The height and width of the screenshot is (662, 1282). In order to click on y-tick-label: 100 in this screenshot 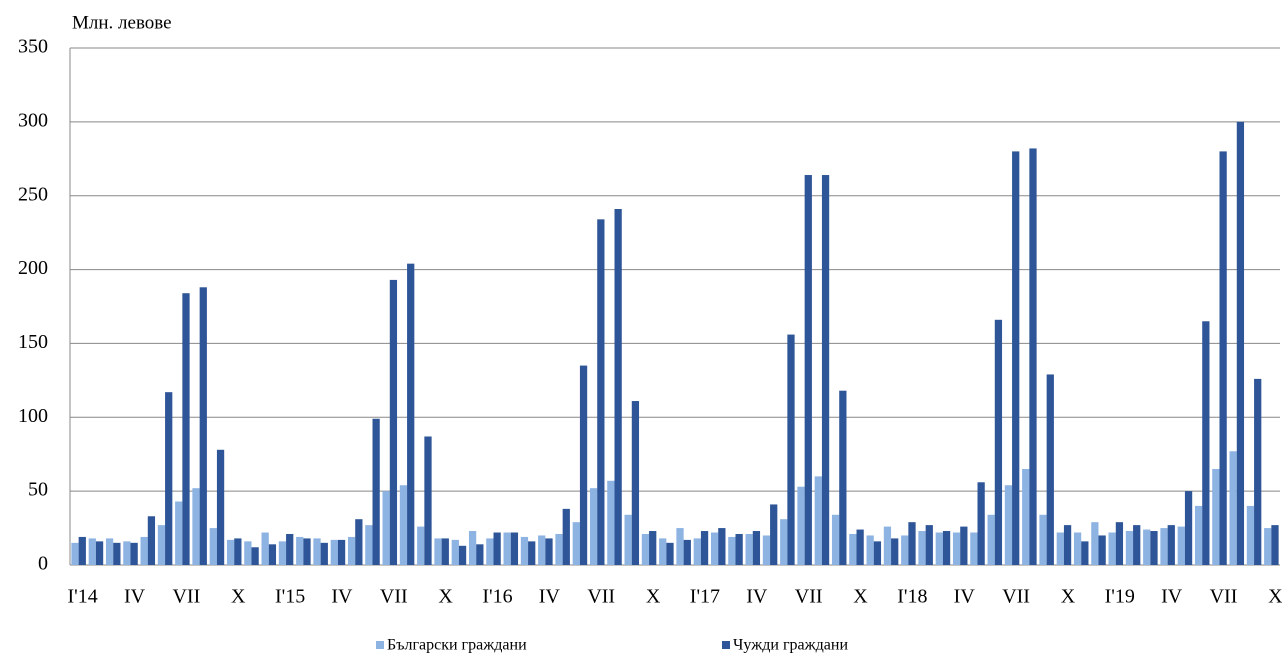, I will do `click(33, 416)`.